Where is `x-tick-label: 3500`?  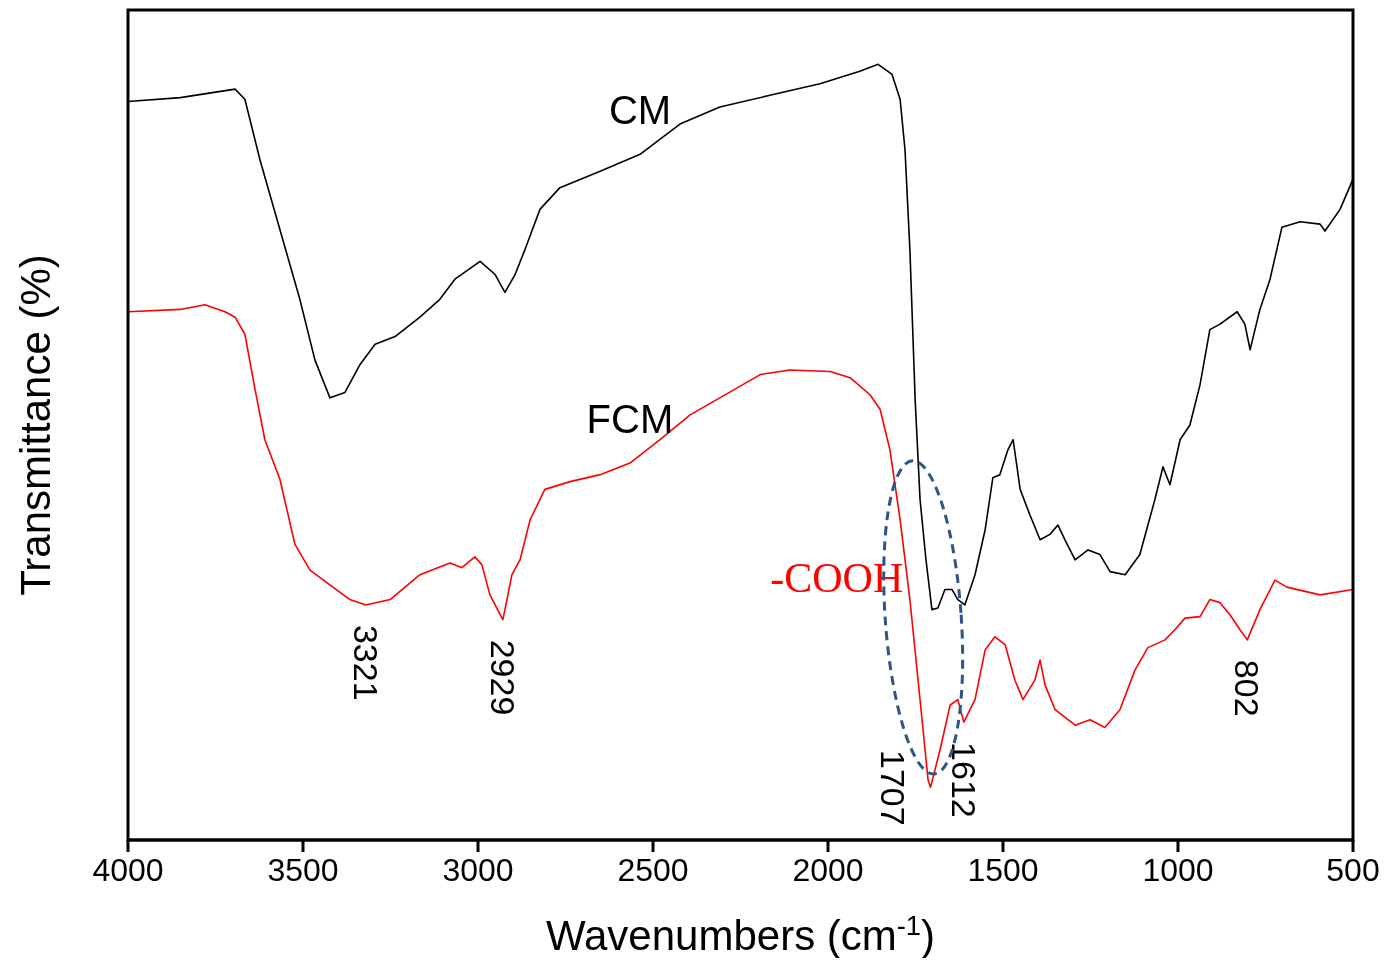 x-tick-label: 3500 is located at coordinates (303, 869).